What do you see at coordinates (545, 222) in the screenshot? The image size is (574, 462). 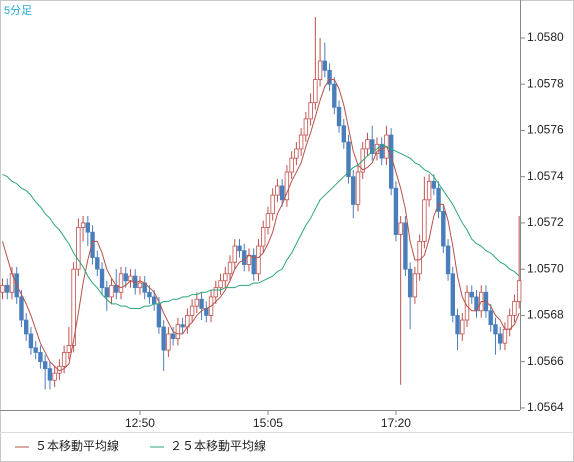 I see `y-tick-label: 1.0572` at bounding box center [545, 222].